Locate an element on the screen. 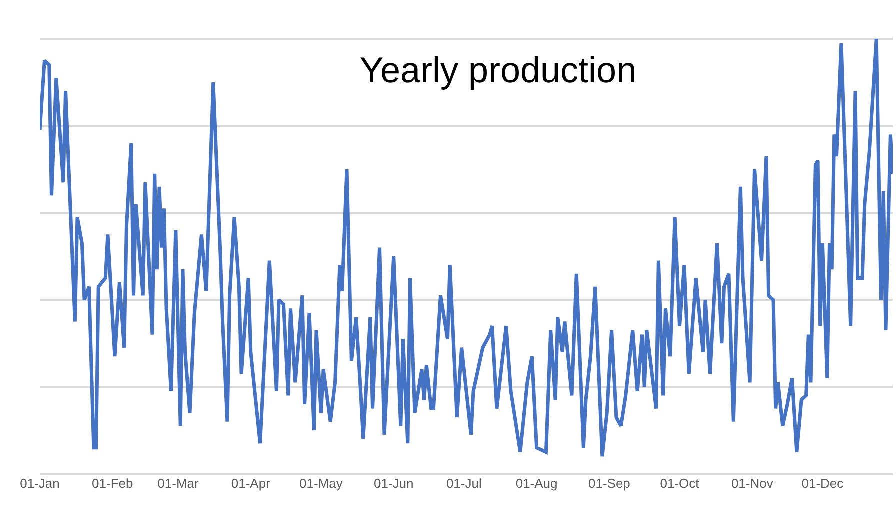 The height and width of the screenshot is (515, 896). x-tick-label: 01-Jan is located at coordinates (40, 483).